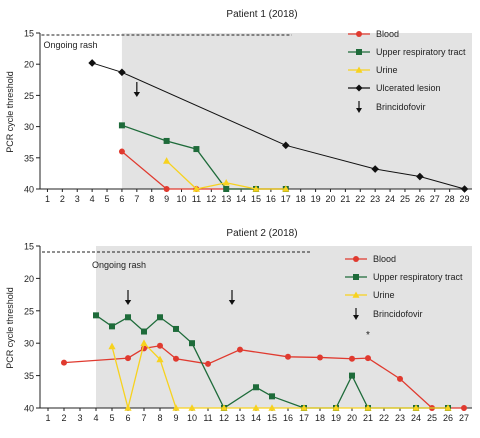 The image size is (480, 438). Describe the element at coordinates (435, 199) in the screenshot. I see `x-tick-label: 27` at that location.